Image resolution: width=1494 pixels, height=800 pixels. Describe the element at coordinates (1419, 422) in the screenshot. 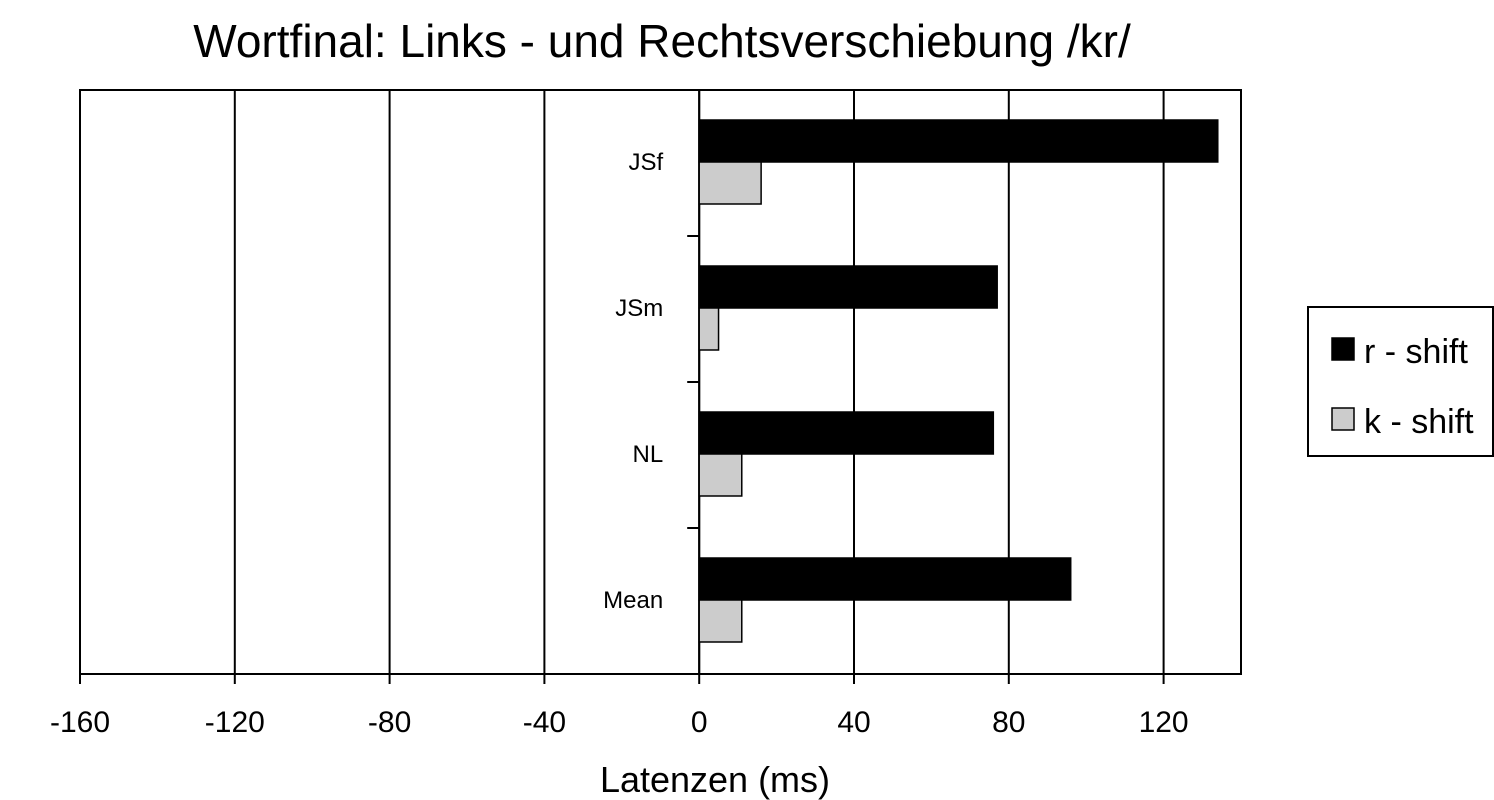

I see `legend-label: k - shift` at that location.